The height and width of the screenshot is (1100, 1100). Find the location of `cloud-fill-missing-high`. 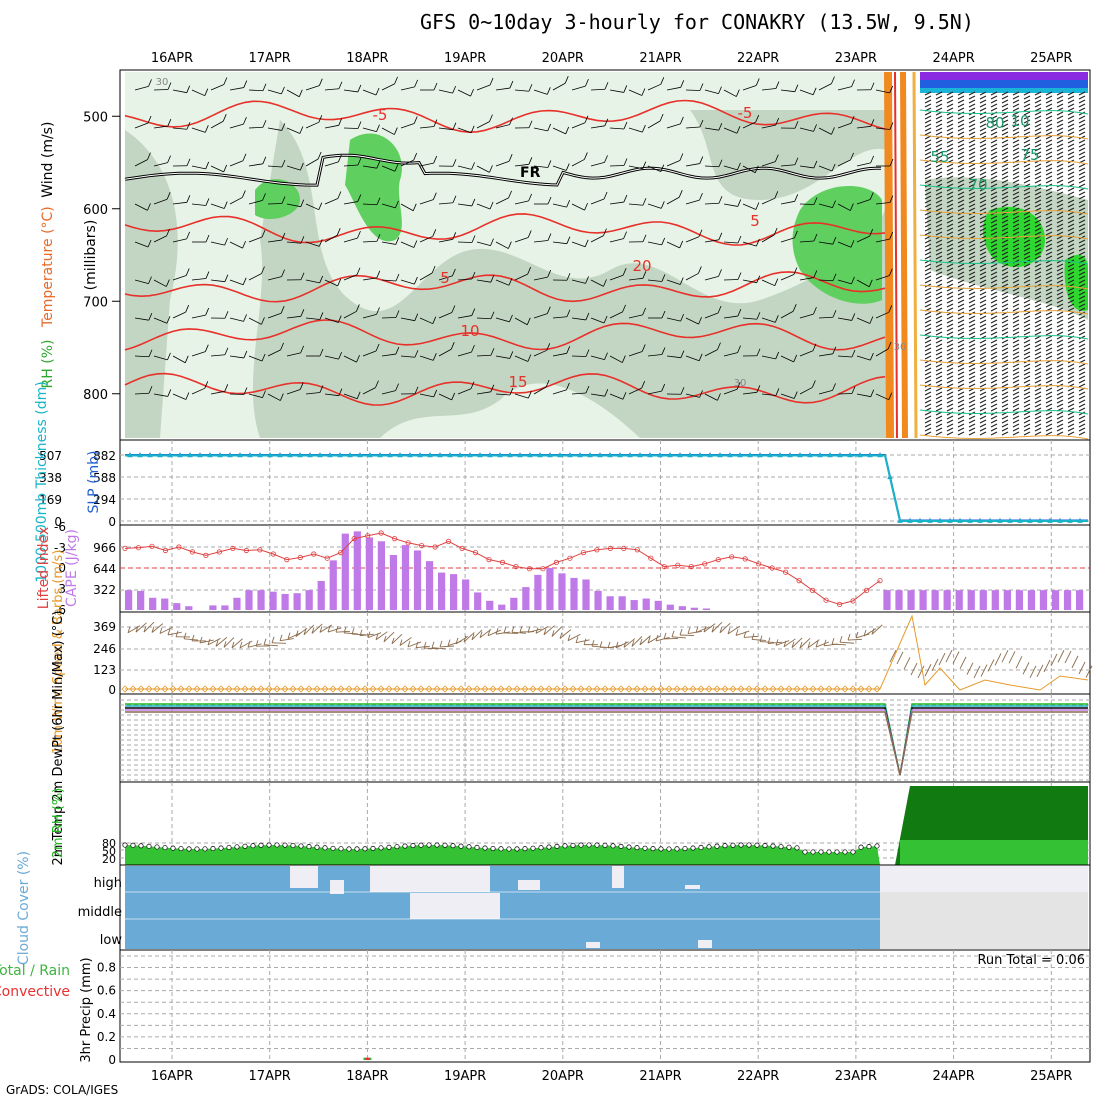

cloud-fill-missing-high is located at coordinates (984, 879).